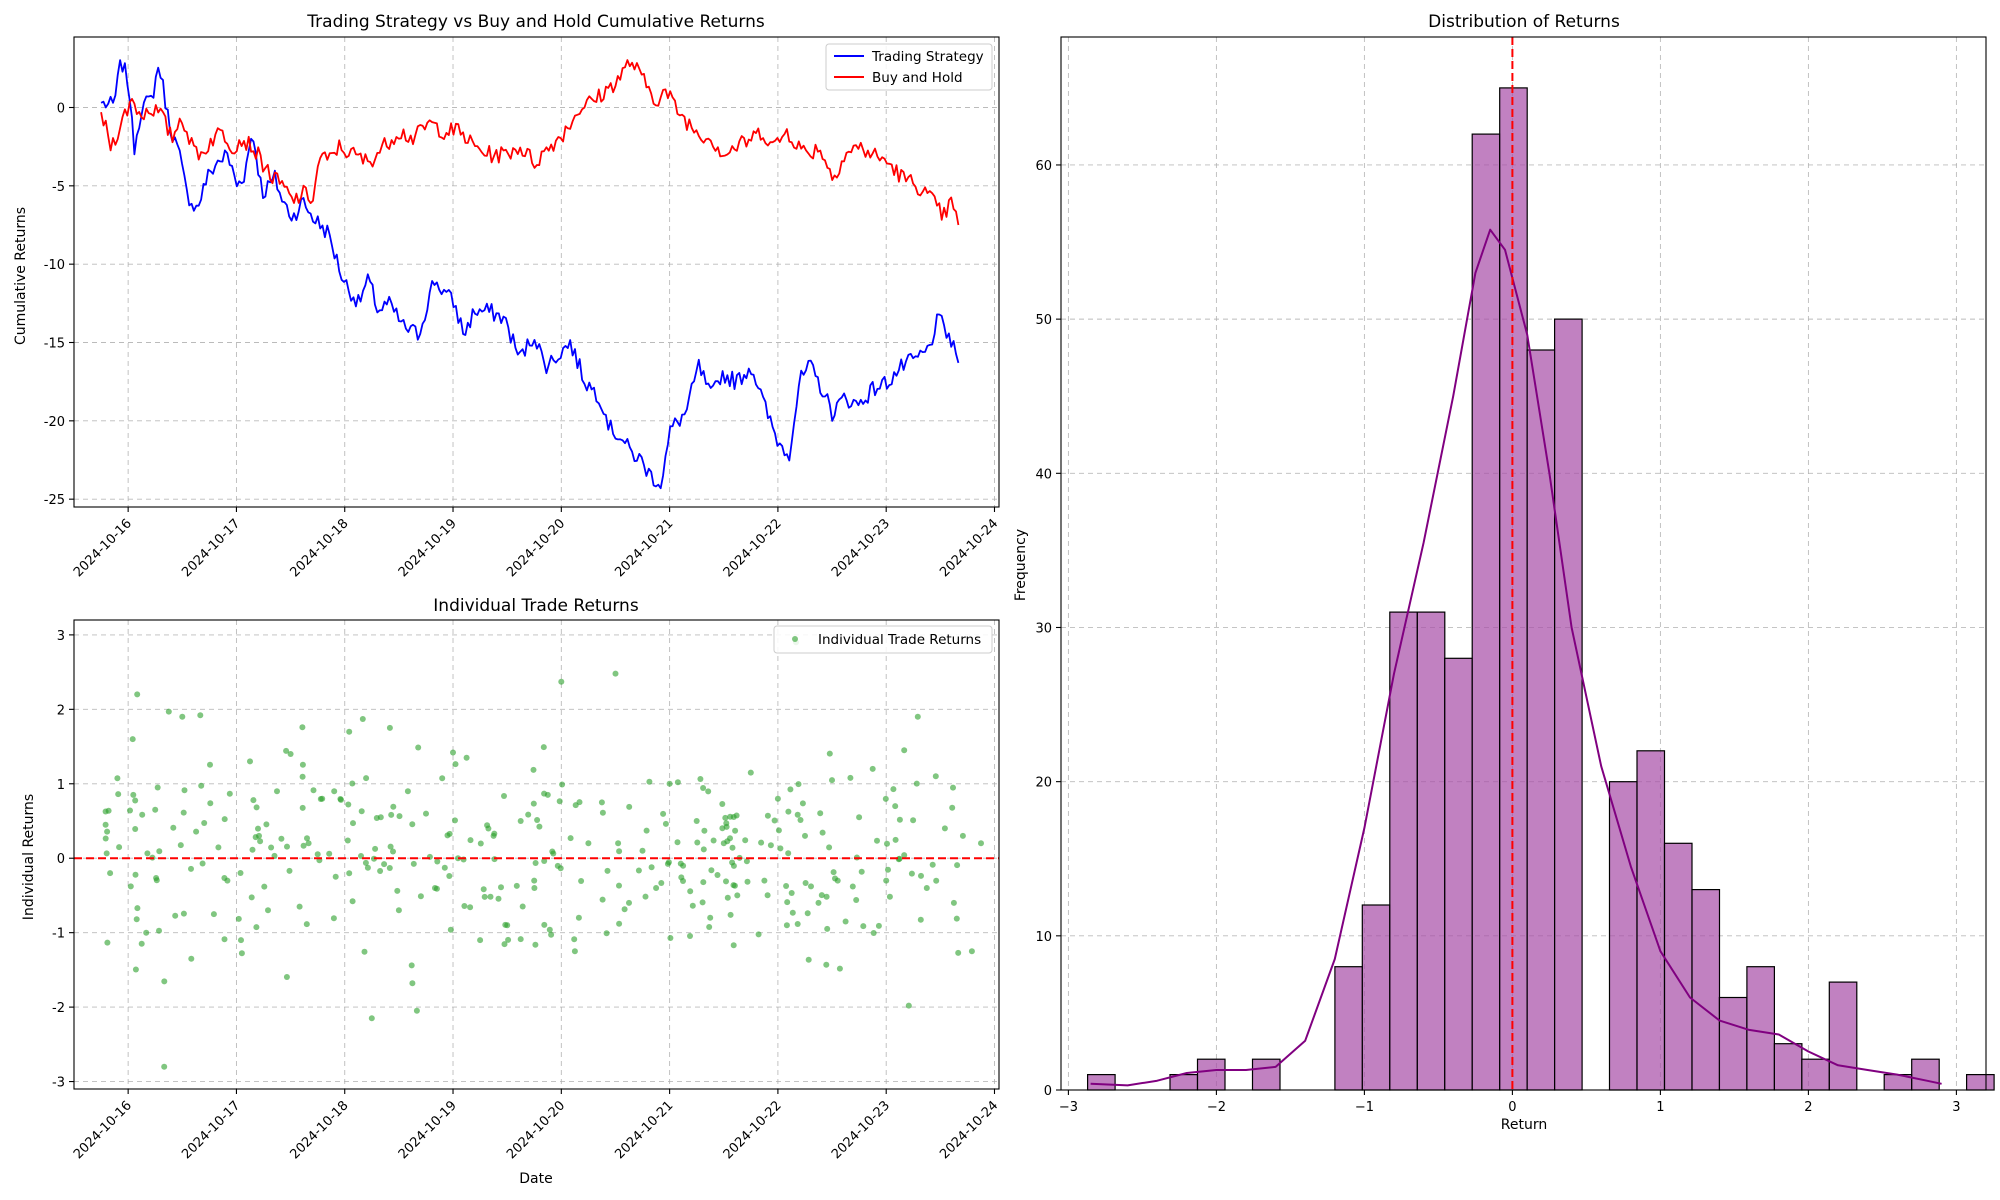 The image size is (2000, 1200). What do you see at coordinates (536, 606) in the screenshot?
I see `trades-chart-title: Individual Trade Returns` at bounding box center [536, 606].